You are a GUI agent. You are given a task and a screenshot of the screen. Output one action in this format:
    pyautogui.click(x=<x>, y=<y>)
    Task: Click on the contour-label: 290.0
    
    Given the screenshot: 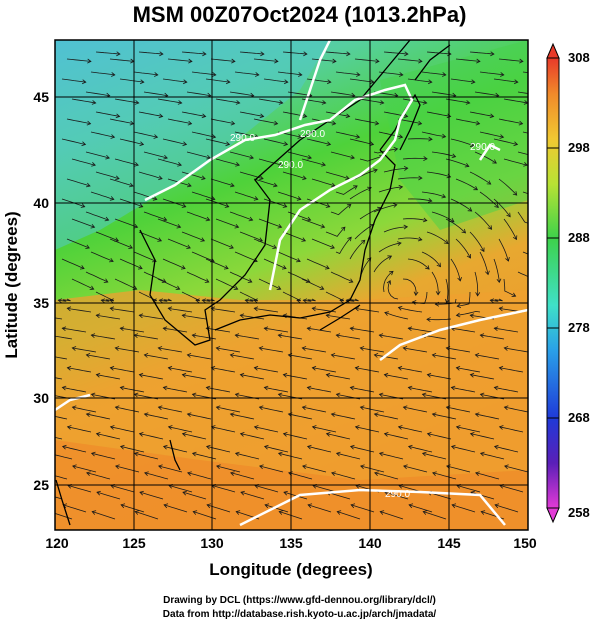 What is the action you would take?
    pyautogui.click(x=397, y=494)
    